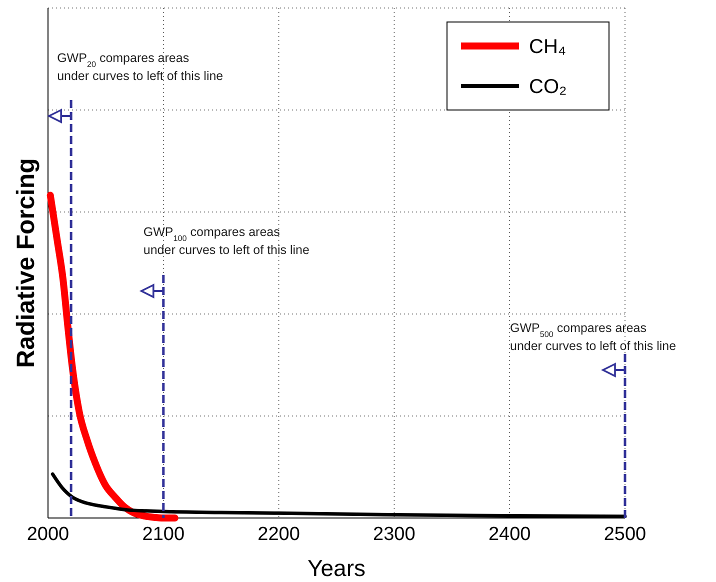 The image size is (716, 582). Describe the element at coordinates (547, 47) in the screenshot. I see `legend-label: CH₄` at that location.